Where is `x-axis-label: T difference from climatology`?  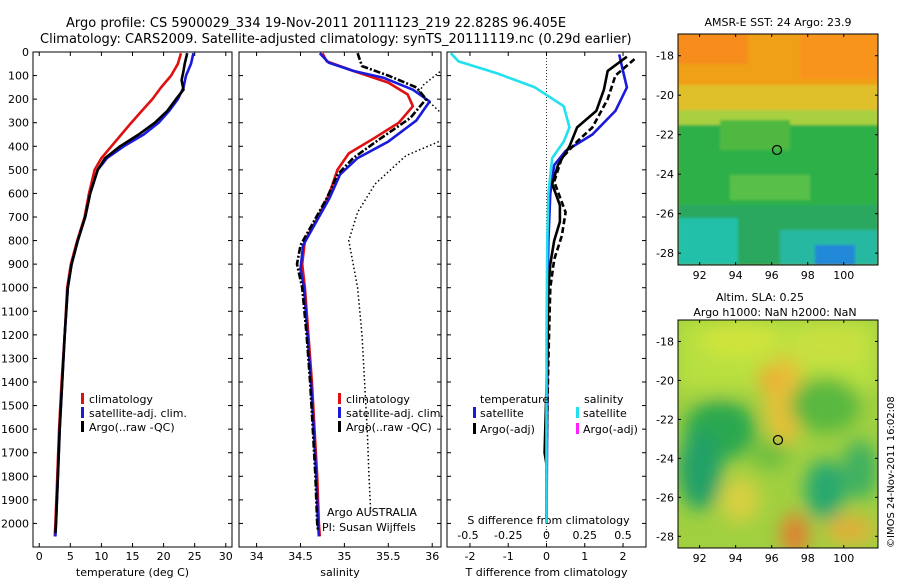 x-axis-label: T difference from climatology is located at coordinates (546, 572).